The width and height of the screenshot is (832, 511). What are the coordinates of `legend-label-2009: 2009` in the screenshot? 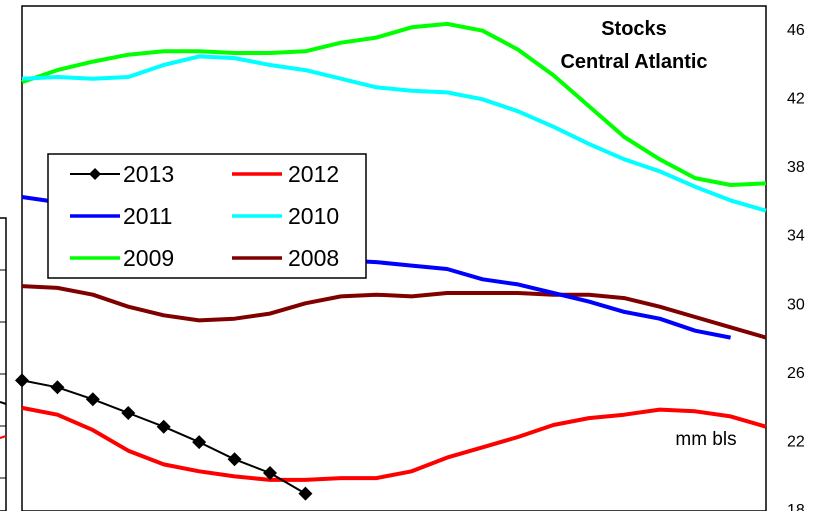 It's located at (148, 258).